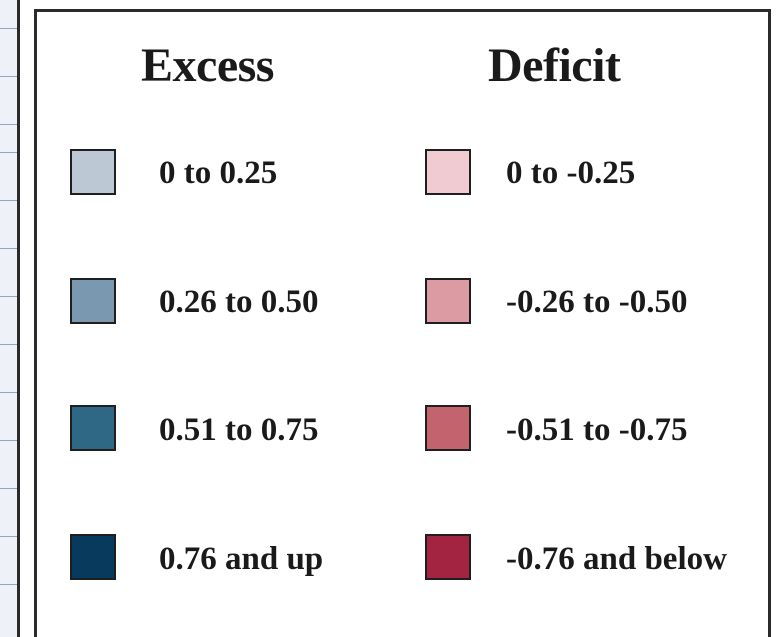 This screenshot has height=637, width=782. Describe the element at coordinates (597, 302) in the screenshot. I see `legend-label-deficit-2: -0.26 to -0.50` at that location.